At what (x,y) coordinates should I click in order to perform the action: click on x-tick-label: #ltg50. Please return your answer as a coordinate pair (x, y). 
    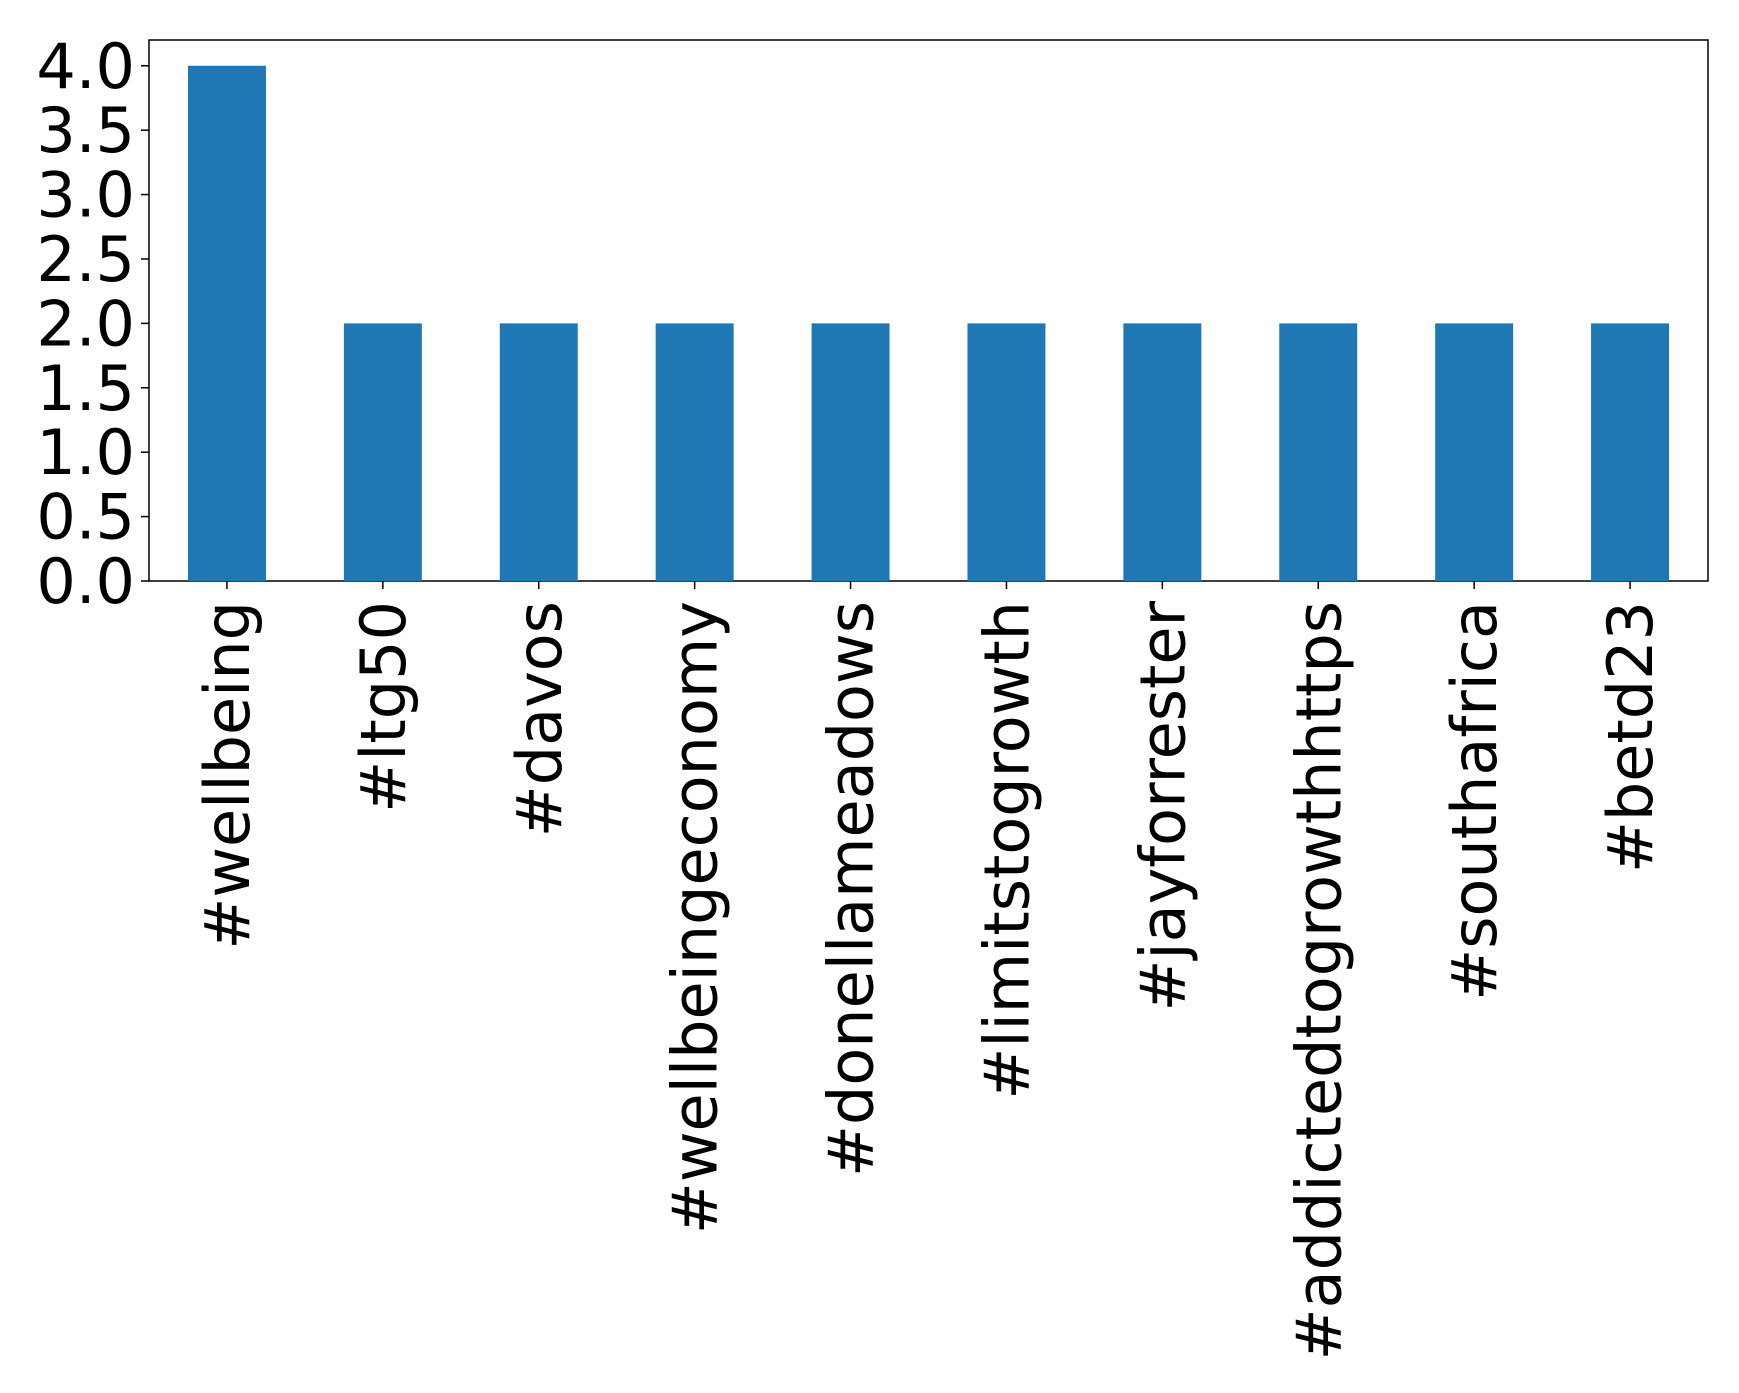
    Looking at the image, I should click on (383, 707).